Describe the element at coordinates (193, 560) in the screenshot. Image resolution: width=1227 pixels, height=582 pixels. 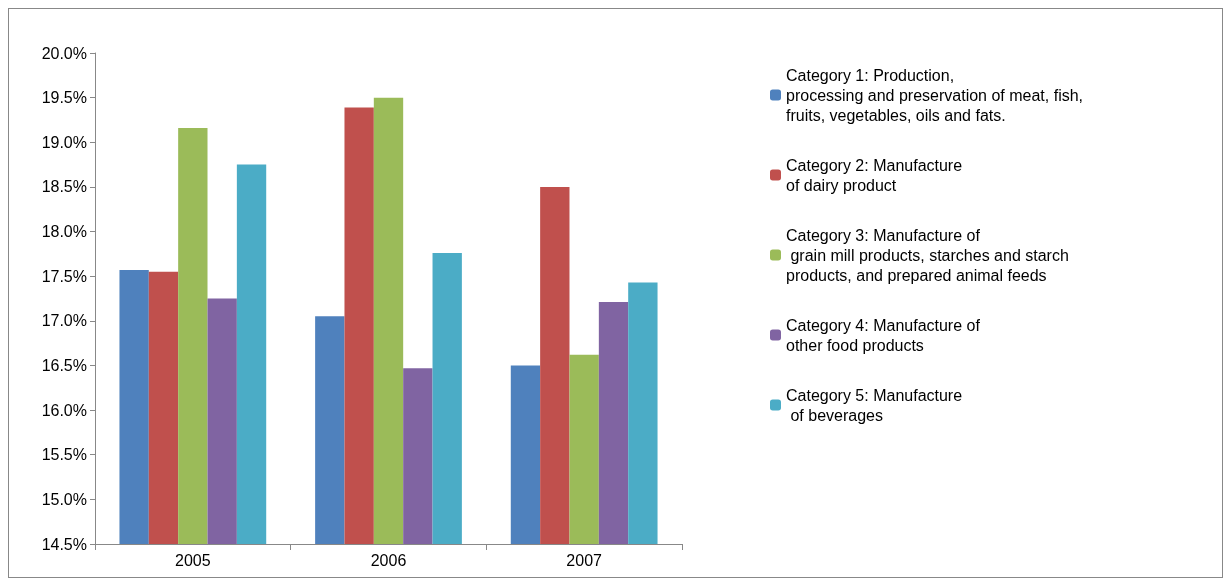
I see `x-tick-label: 2005` at that location.